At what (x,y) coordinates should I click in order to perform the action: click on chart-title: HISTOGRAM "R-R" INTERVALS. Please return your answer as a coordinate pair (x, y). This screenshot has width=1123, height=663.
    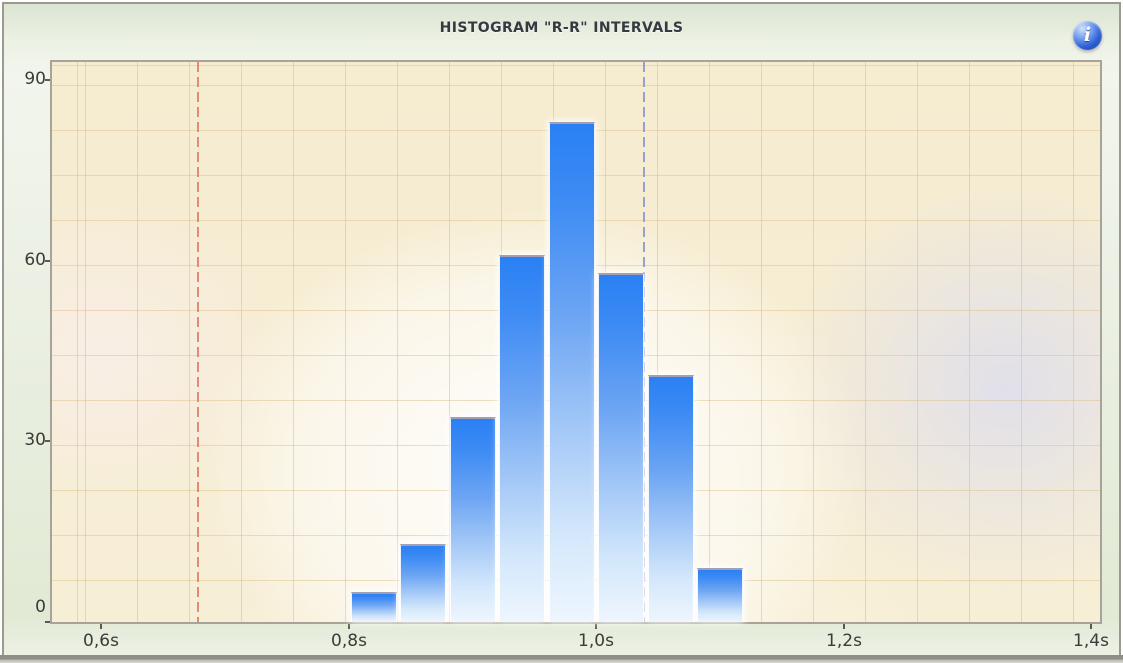
    Looking at the image, I should click on (561, 28).